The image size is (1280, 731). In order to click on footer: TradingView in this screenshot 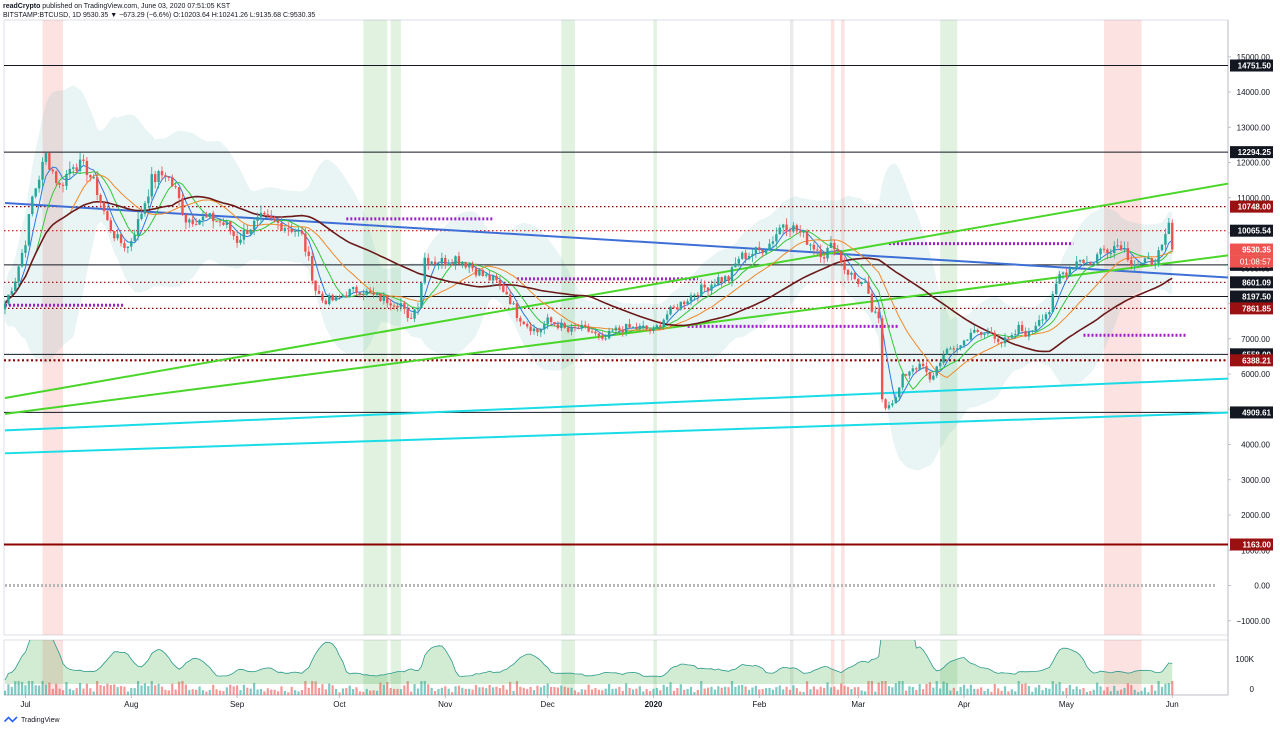, I will do `click(32, 720)`.